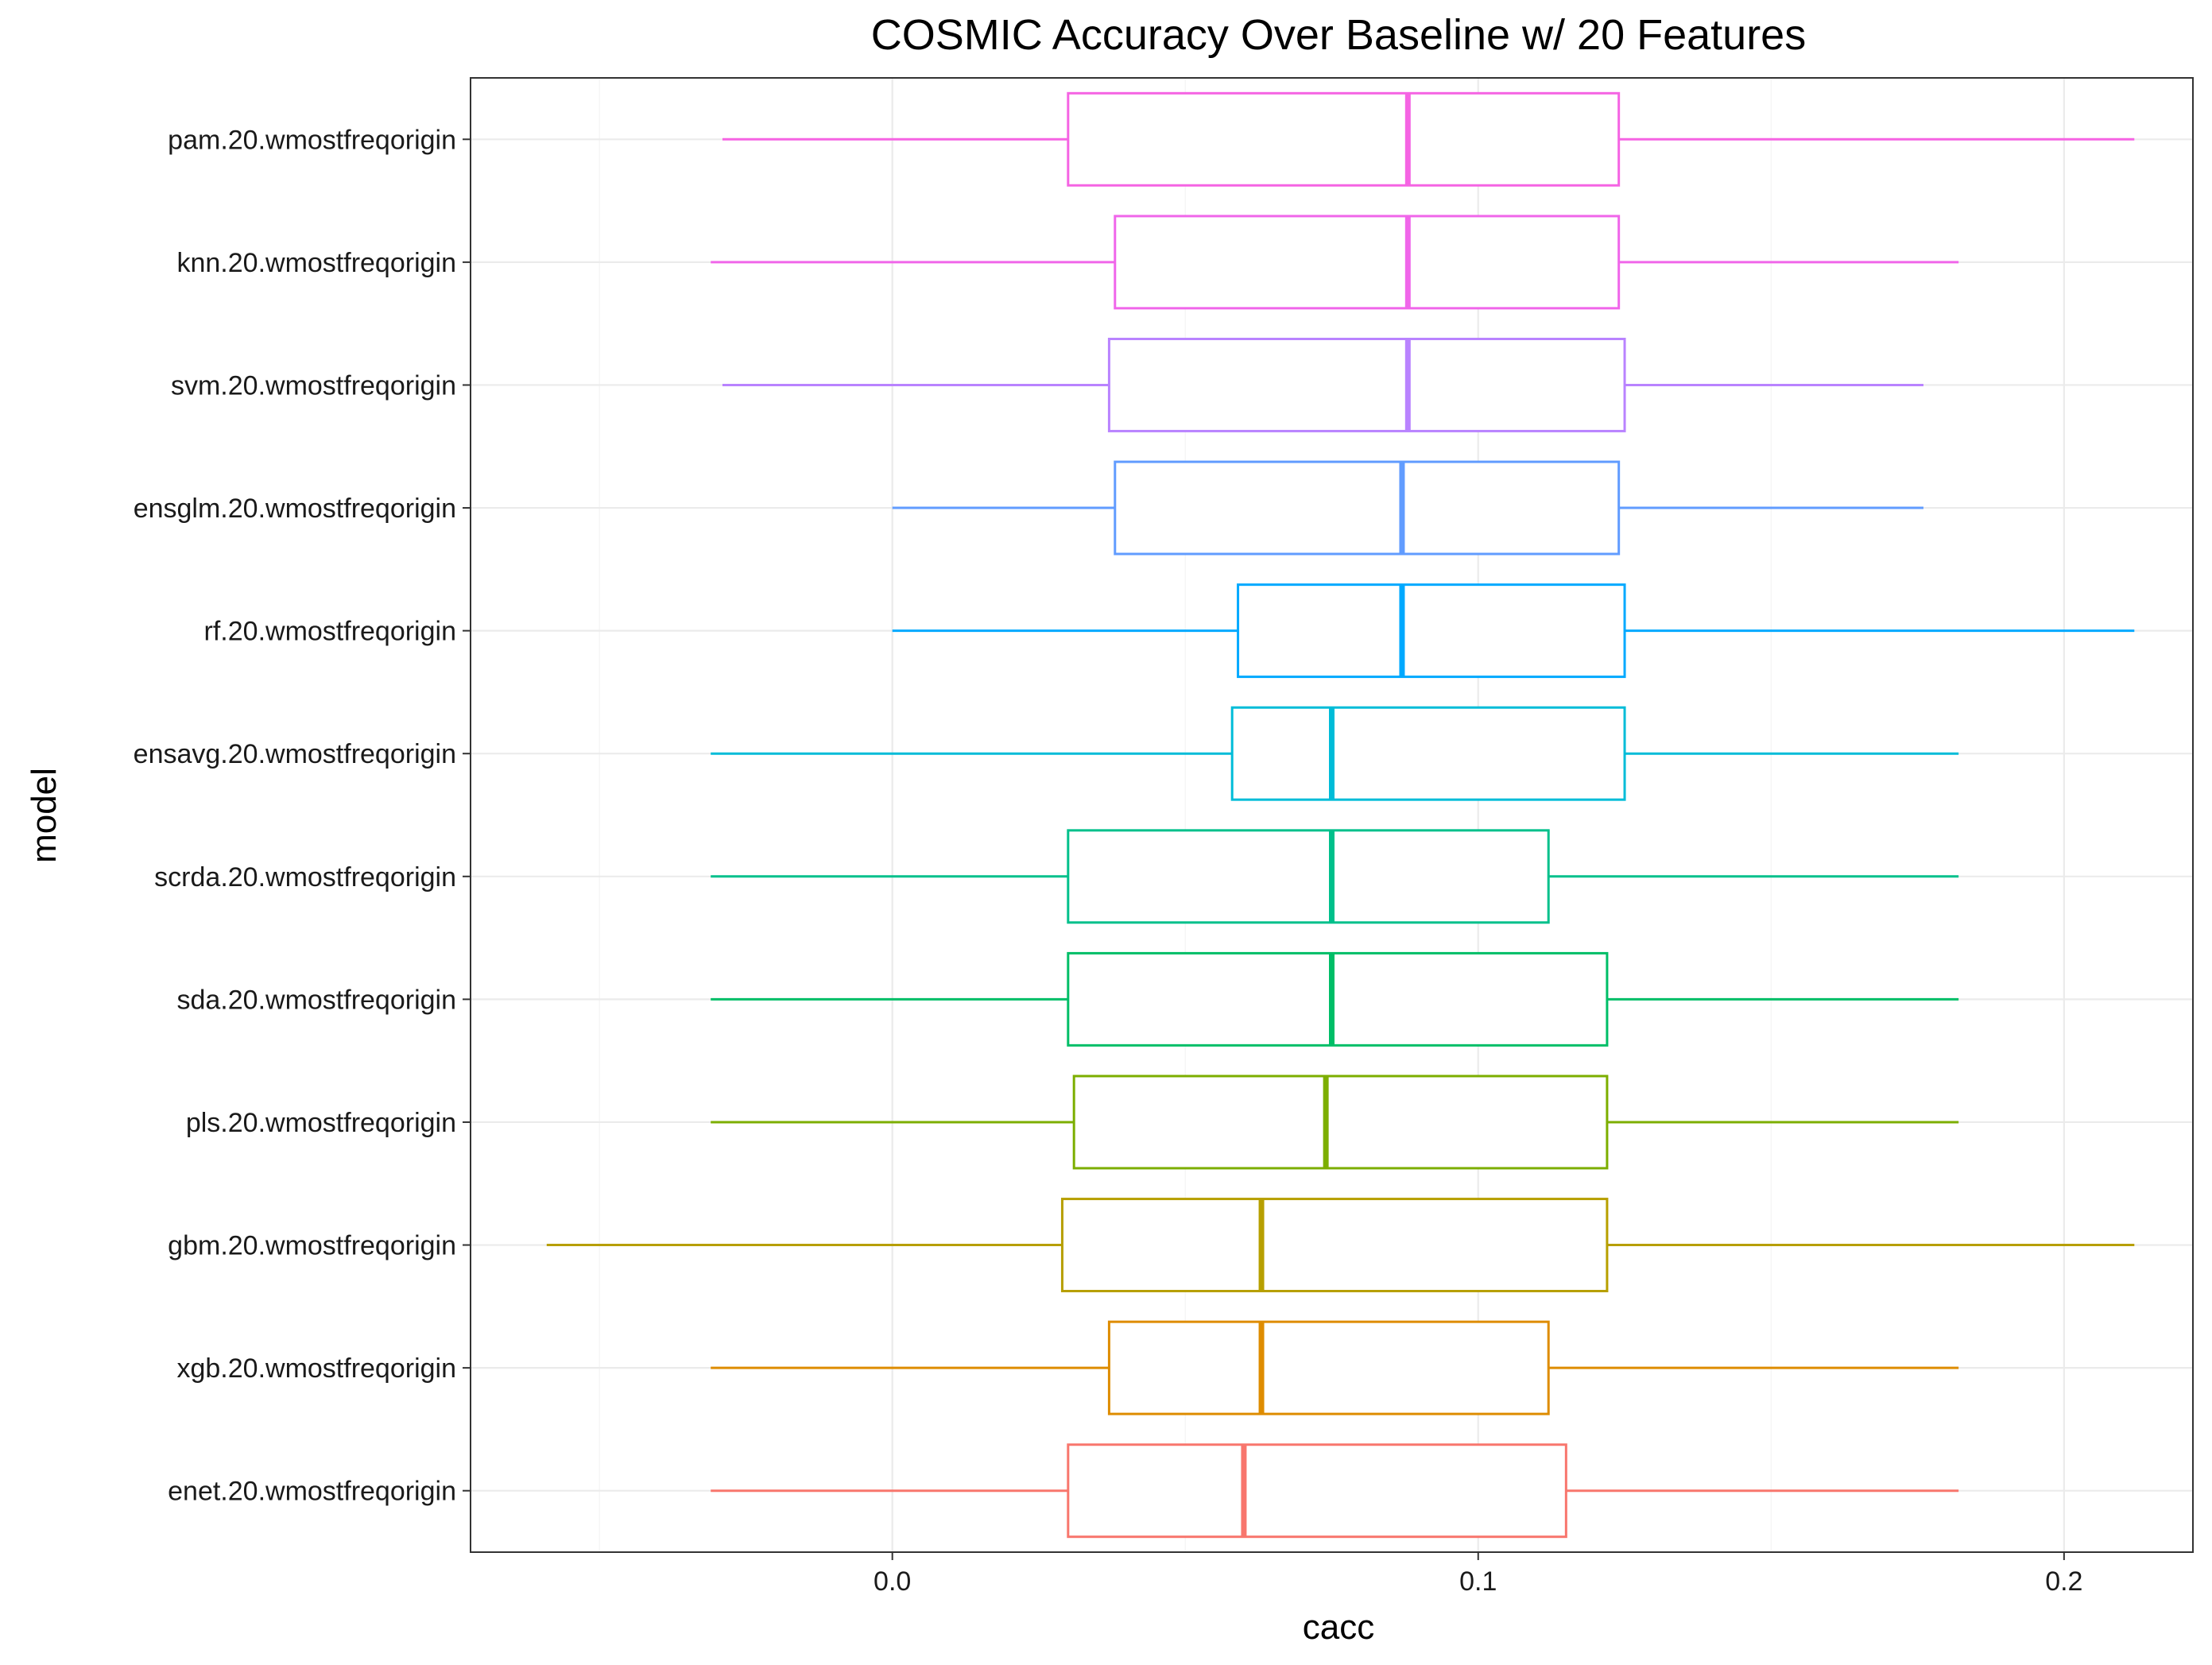  Describe the element at coordinates (44, 815) in the screenshot. I see `y-axis-title: model` at that location.